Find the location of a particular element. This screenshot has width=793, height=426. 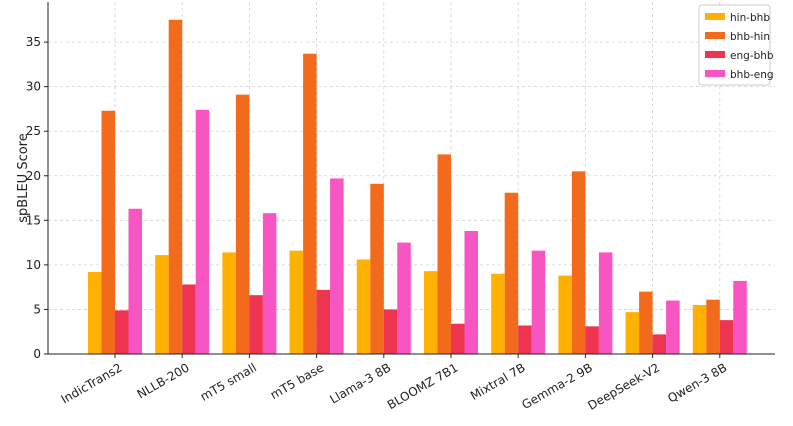

bar-hin-bhb-deepseek-v2 is located at coordinates (632, 333).